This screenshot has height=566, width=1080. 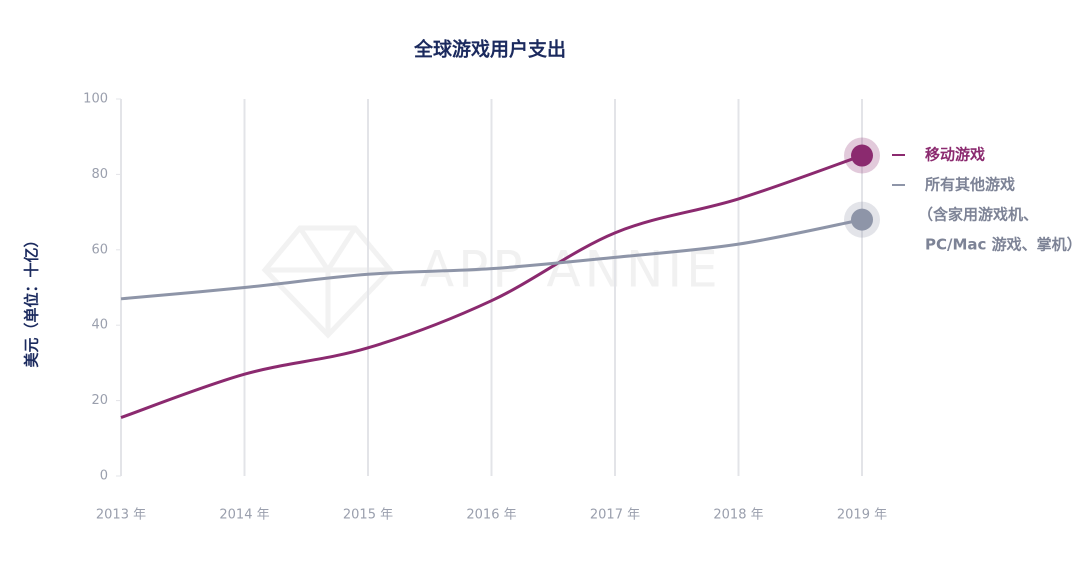 I want to click on y-tick-label: 100, so click(x=95, y=99).